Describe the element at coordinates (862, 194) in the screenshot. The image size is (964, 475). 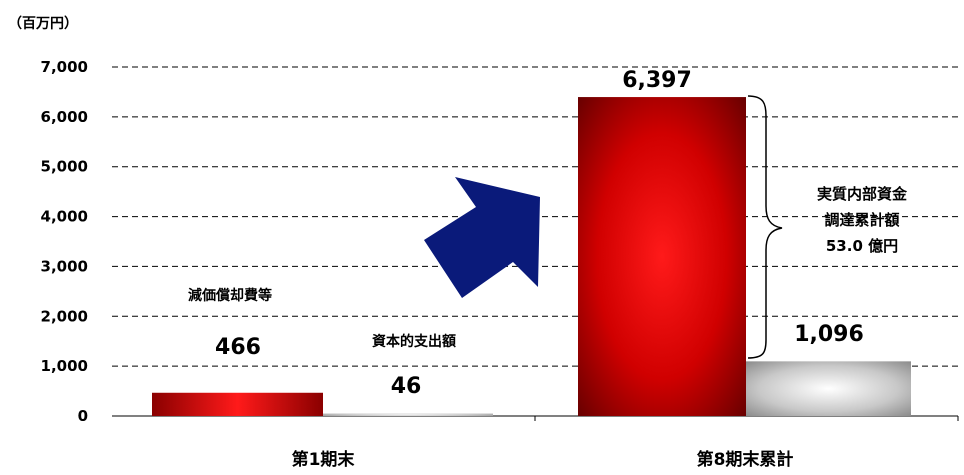
I see `annotation-line-1: 実質内部資金` at that location.